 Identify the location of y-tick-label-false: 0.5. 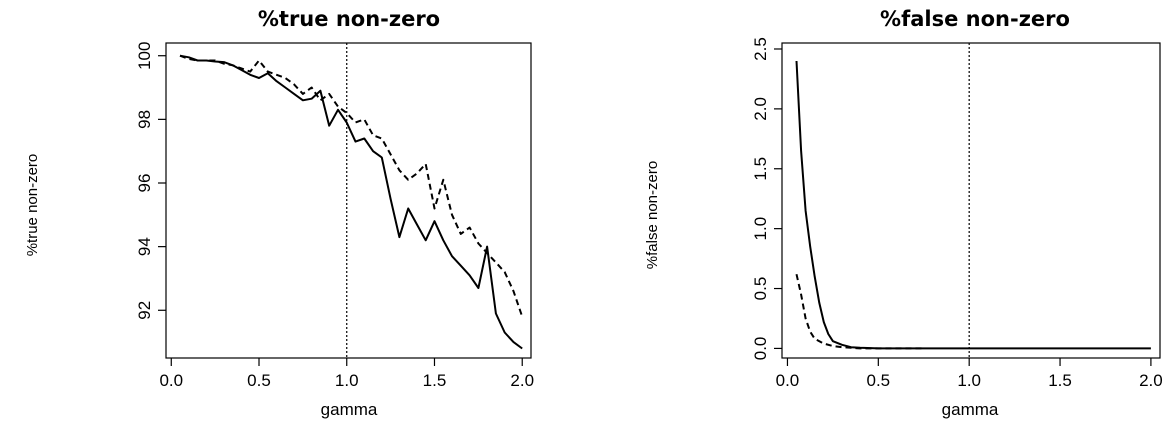
(760, 289).